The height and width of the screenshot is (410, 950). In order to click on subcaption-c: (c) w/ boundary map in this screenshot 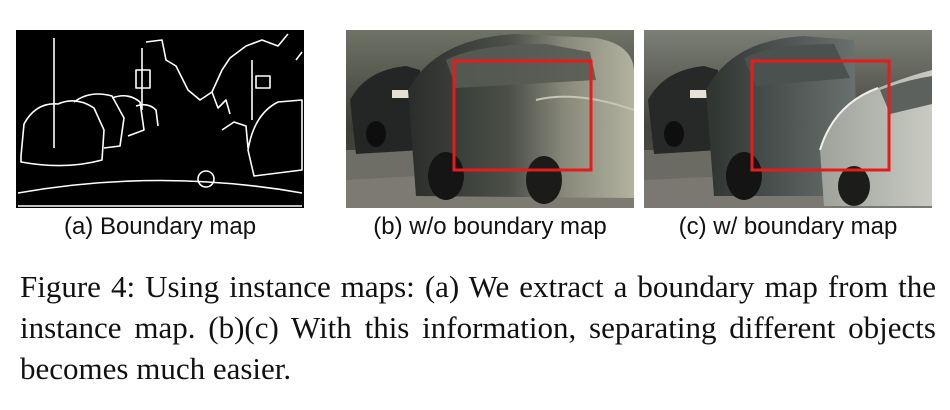, I will do `click(788, 226)`.